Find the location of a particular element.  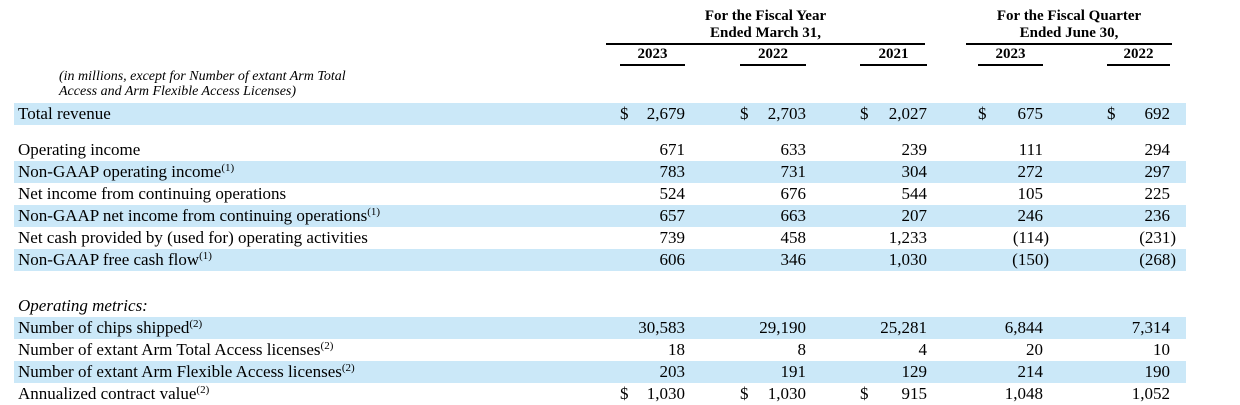

cell-value: 225 is located at coordinates (1157, 193).